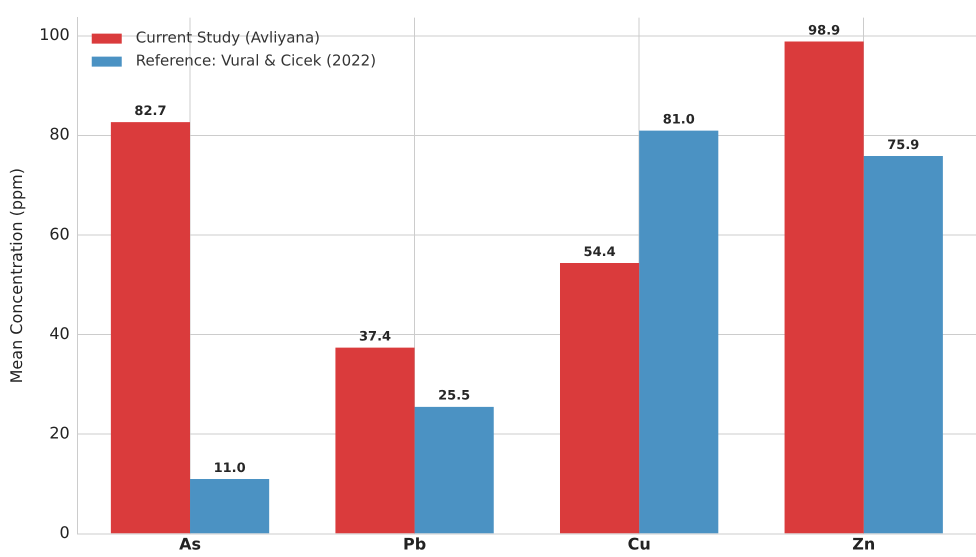 The width and height of the screenshot is (976, 557). Describe the element at coordinates (256, 60) in the screenshot. I see `legend-label: Reference: Vural & Cicek (2022)` at that location.